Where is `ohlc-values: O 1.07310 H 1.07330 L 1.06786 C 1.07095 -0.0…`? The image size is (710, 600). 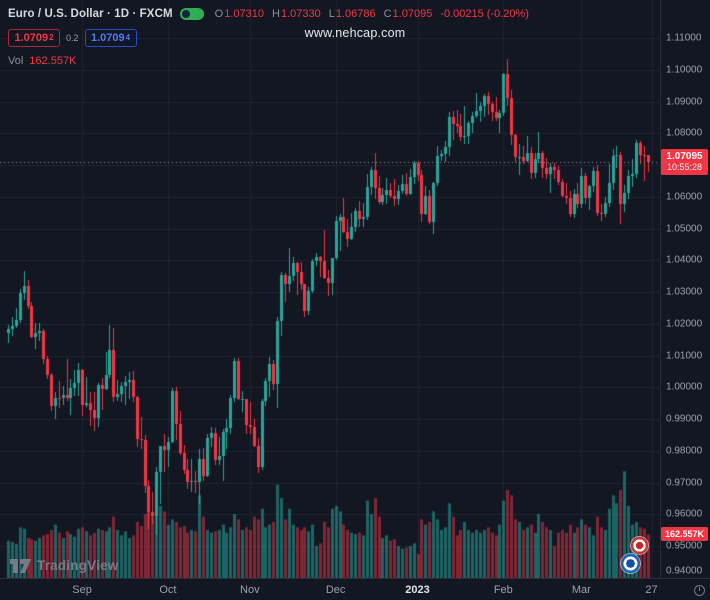 ohlc-values: O 1.07310 H 1.07330 L 1.06786 C 1.07095 -0.0… is located at coordinates (372, 14).